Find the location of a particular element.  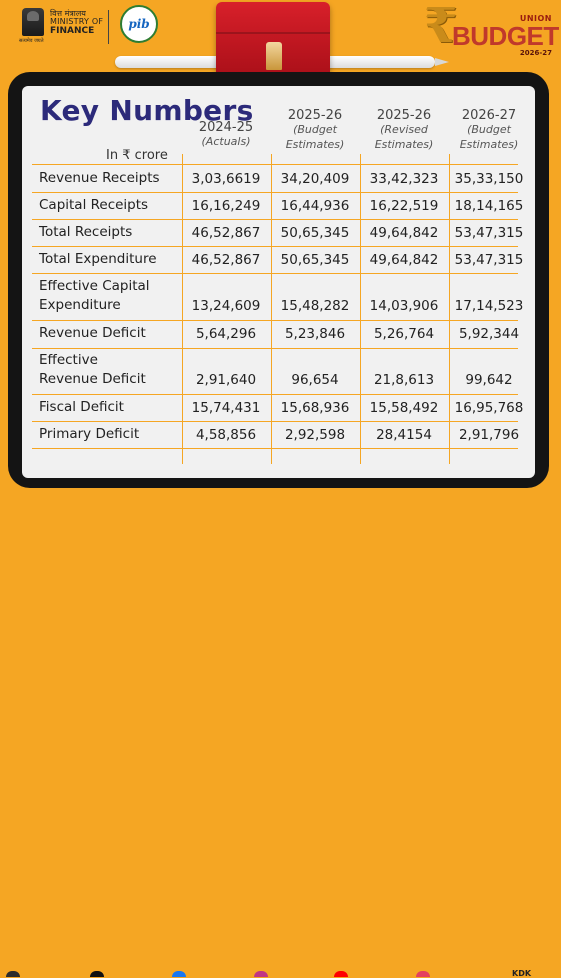

brand-year: 2026-27 is located at coordinates (535, 53).